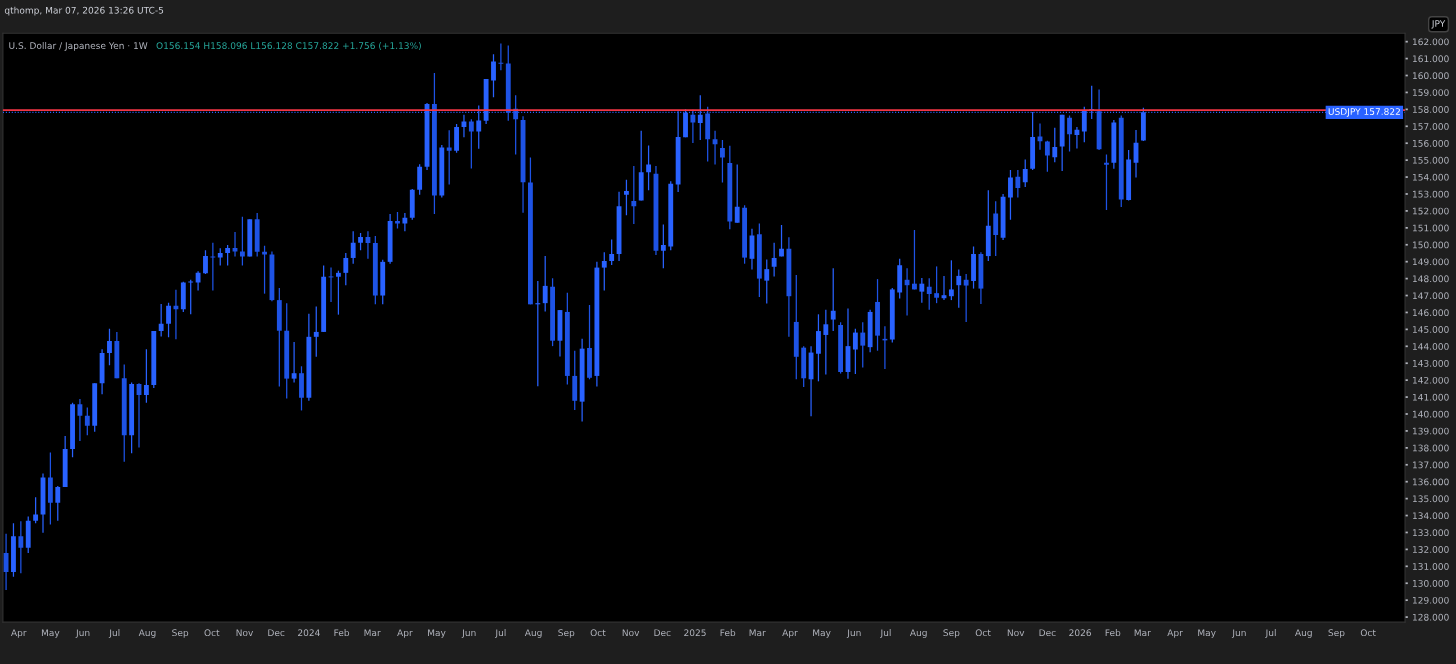 This screenshot has width=1456, height=664. Describe the element at coordinates (1430, 533) in the screenshot. I see `y-tick-label: 133.000` at that location.